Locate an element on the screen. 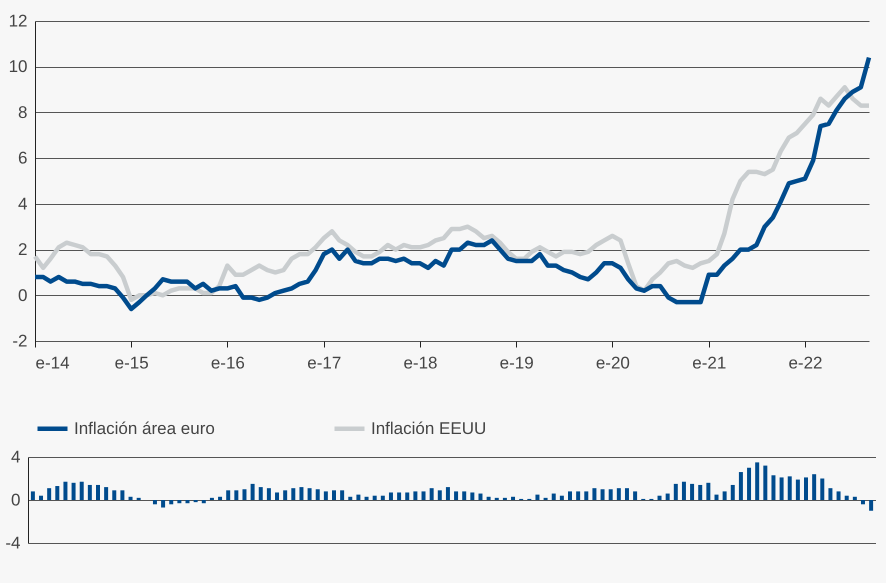 Image resolution: width=886 pixels, height=583 pixels. legend-label: Inflación EEUU is located at coordinates (428, 428).